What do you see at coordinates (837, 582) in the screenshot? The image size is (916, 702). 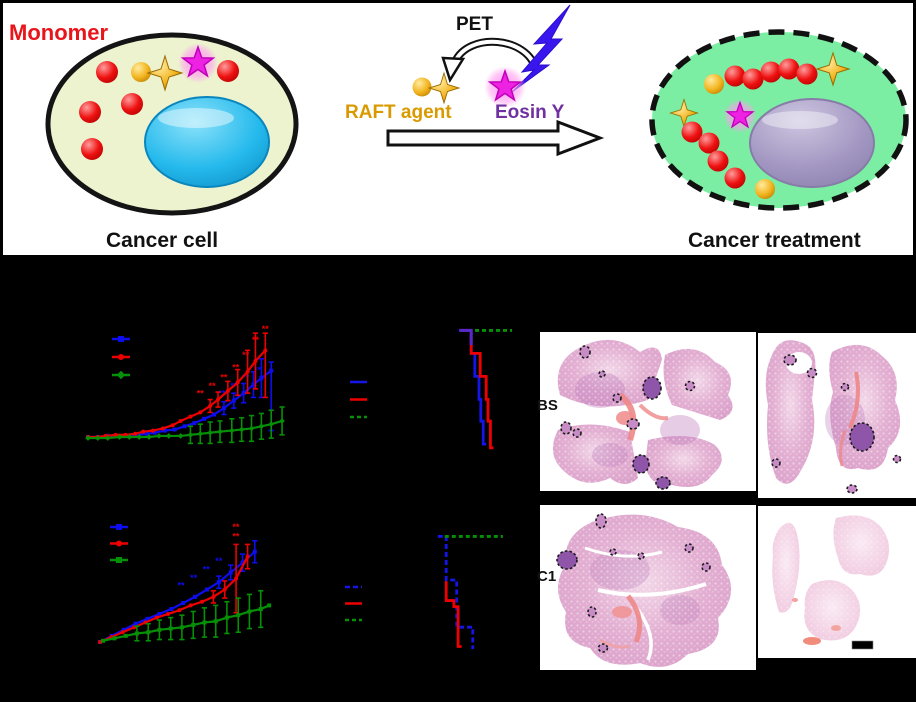 I see `histology-panel-bpc1-right` at bounding box center [837, 582].